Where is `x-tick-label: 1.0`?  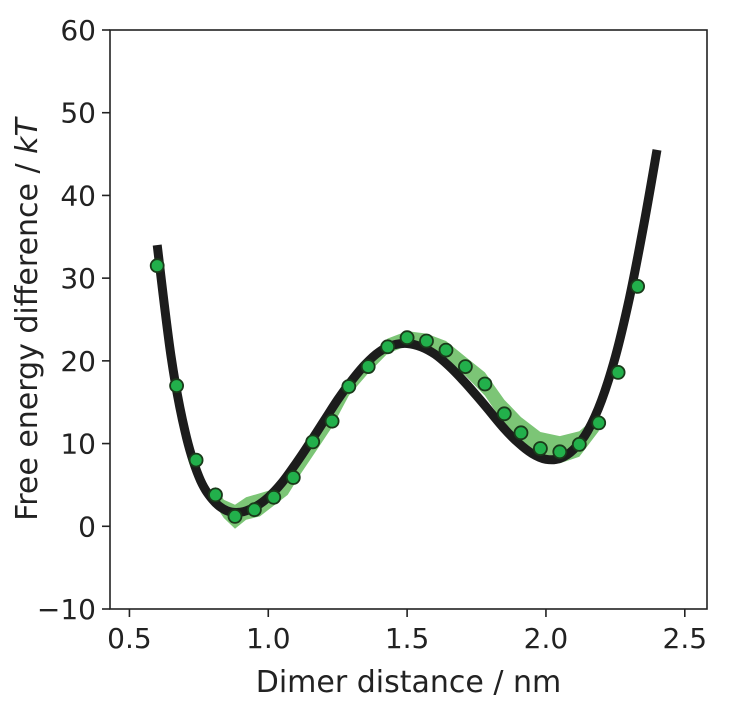 x-tick-label: 1.0 is located at coordinates (268, 638).